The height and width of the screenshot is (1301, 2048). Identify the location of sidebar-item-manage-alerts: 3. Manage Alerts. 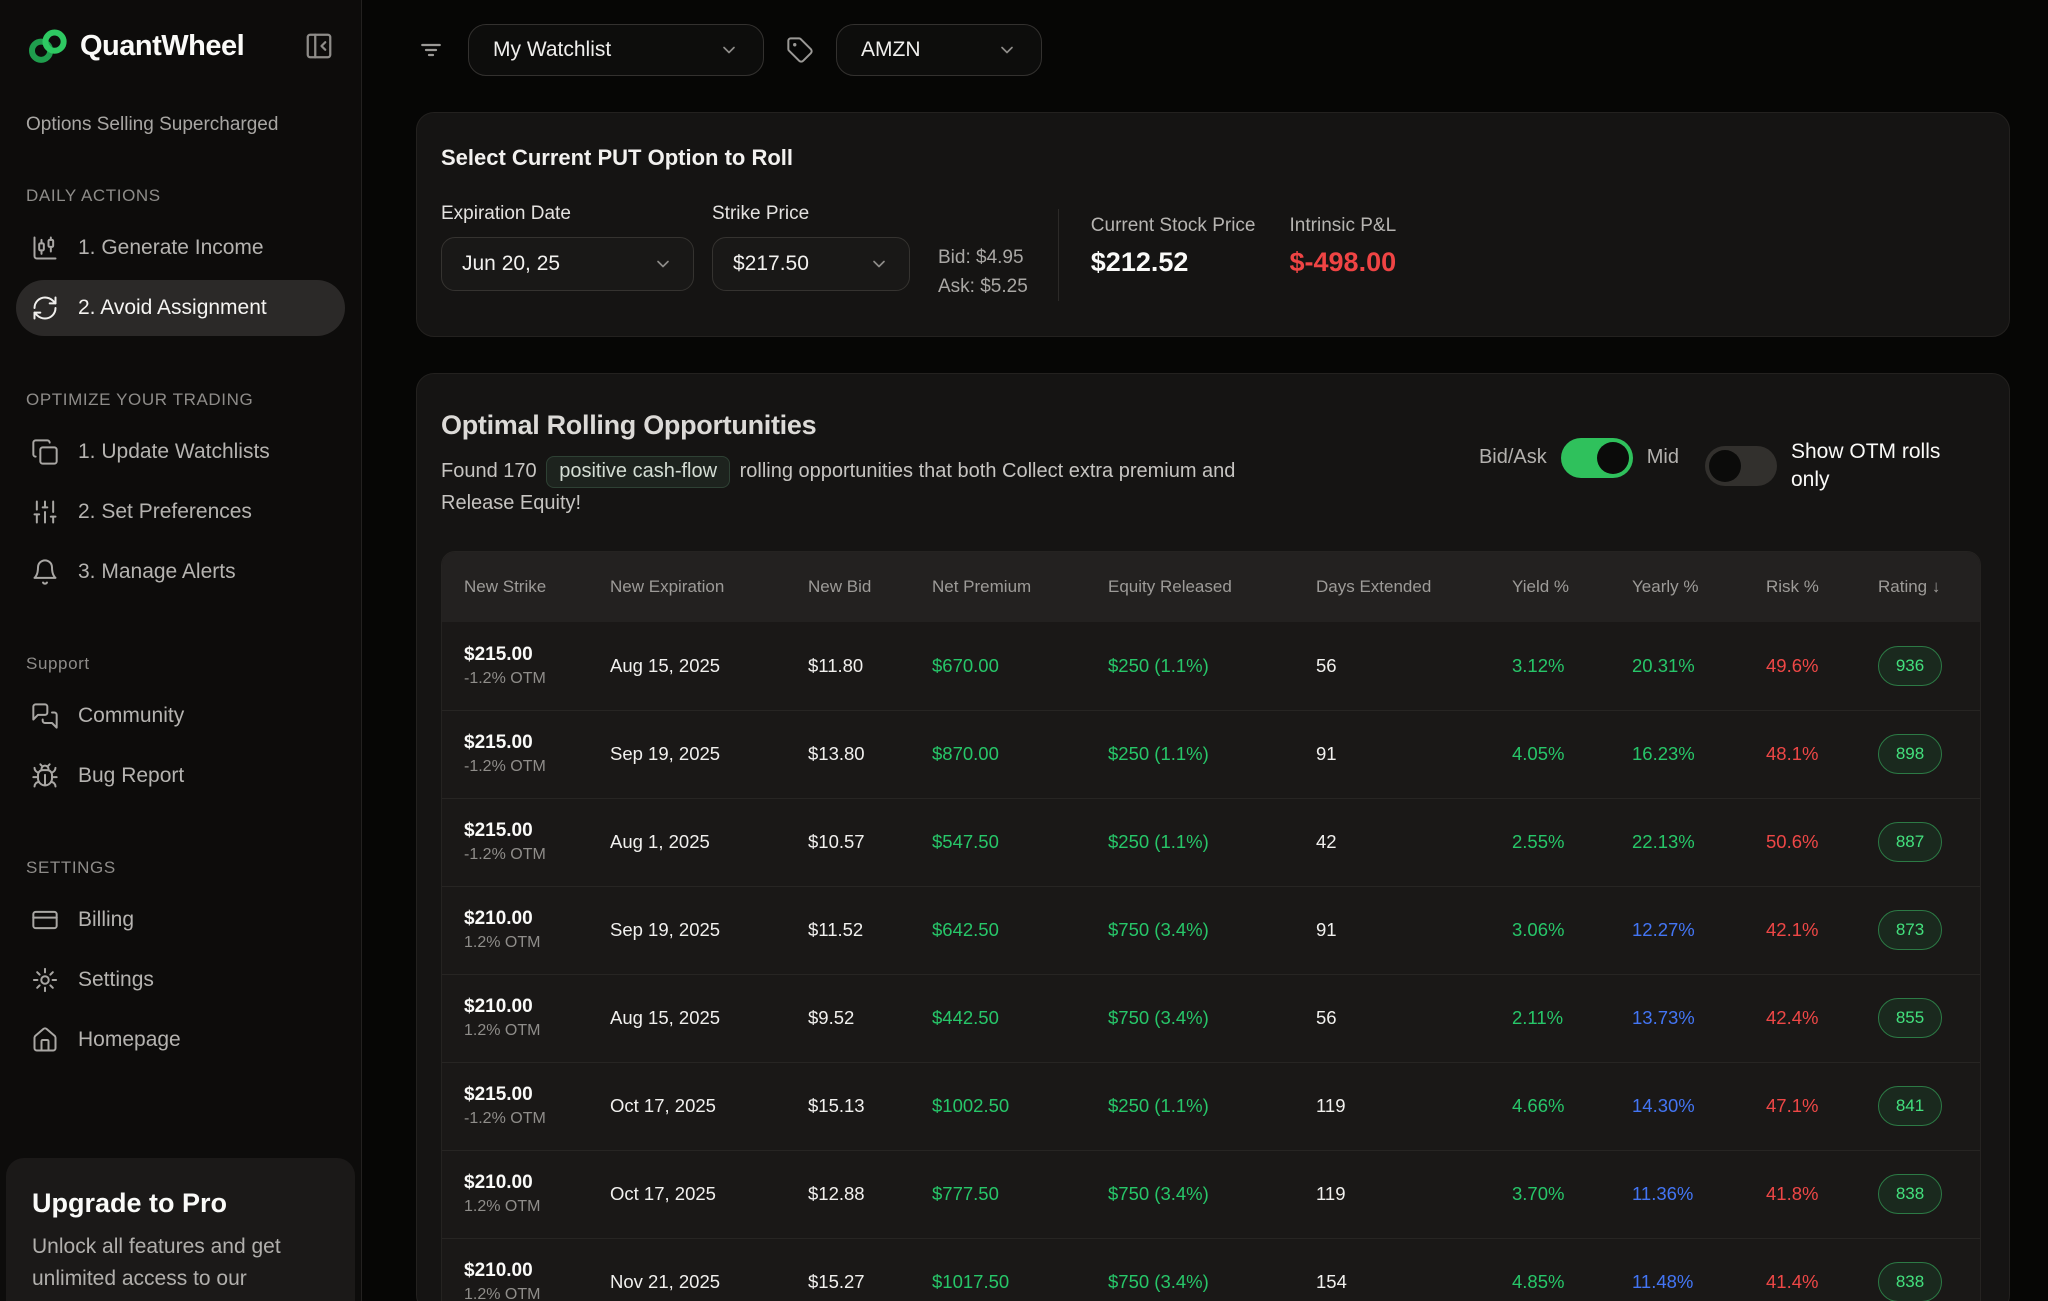
(180, 572).